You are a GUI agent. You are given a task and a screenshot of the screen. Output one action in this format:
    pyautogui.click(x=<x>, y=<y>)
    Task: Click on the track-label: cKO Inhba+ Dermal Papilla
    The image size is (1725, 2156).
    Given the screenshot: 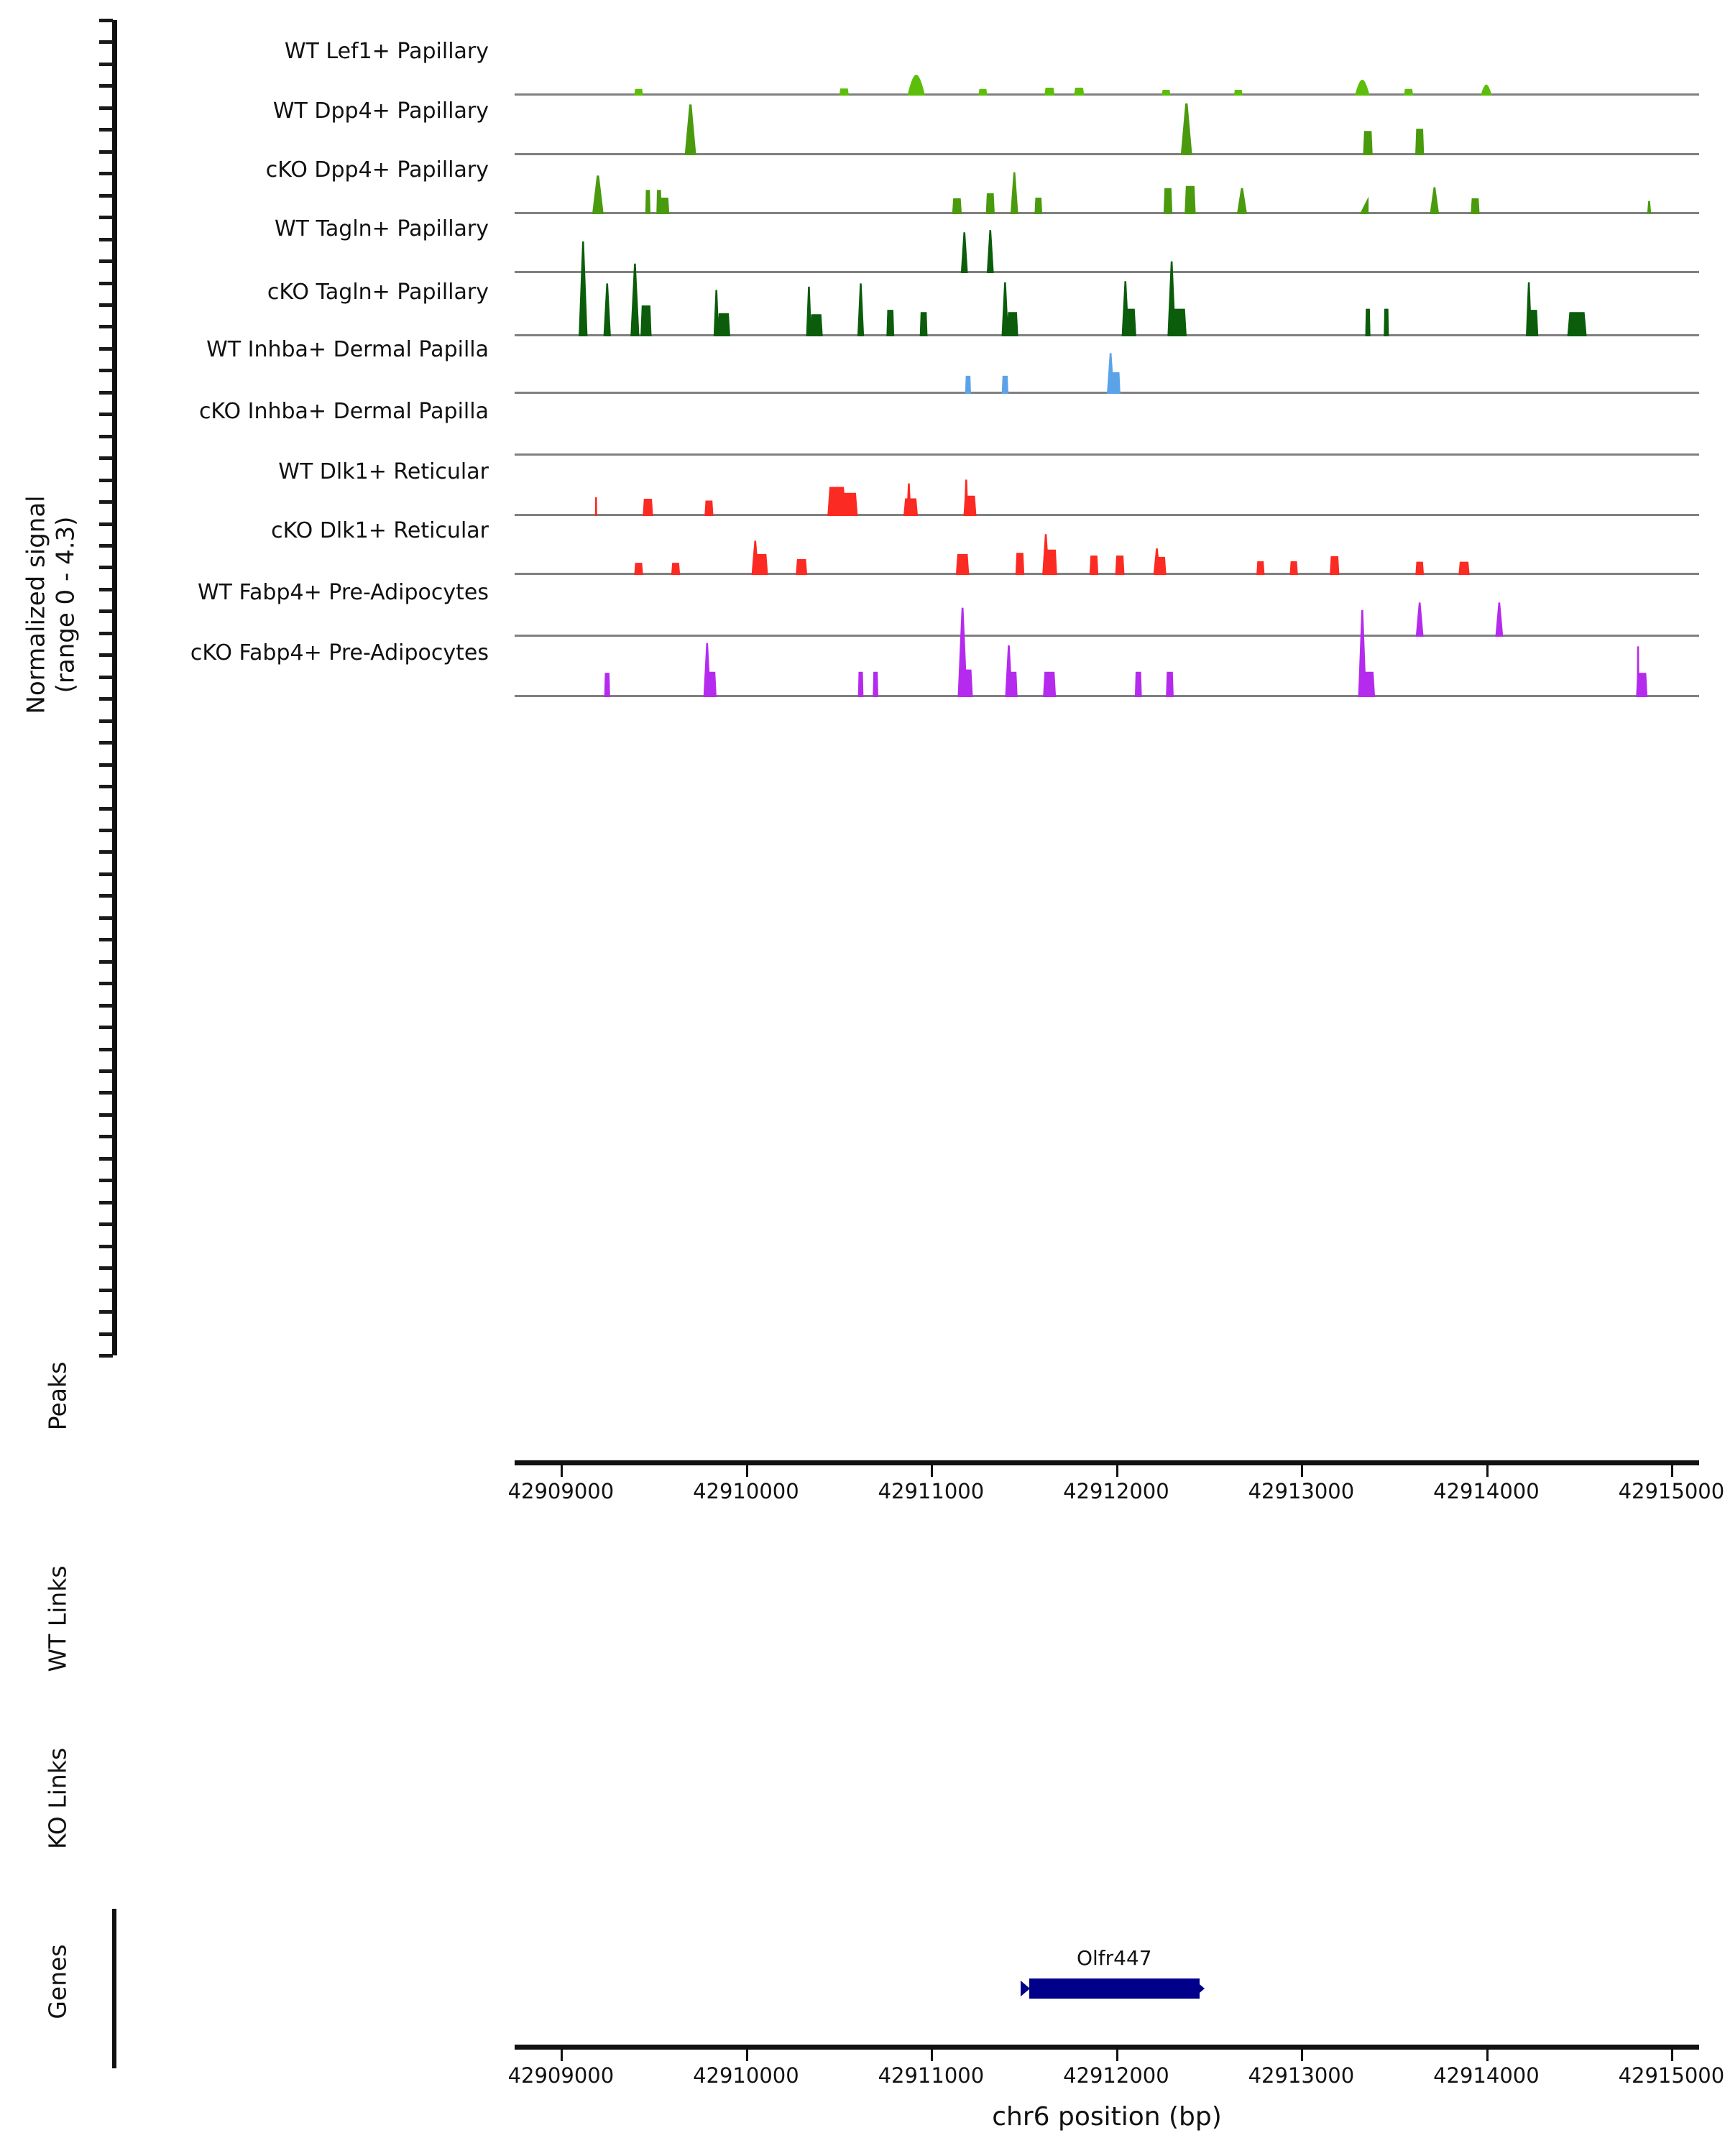 What is the action you would take?
    pyautogui.click(x=343, y=412)
    